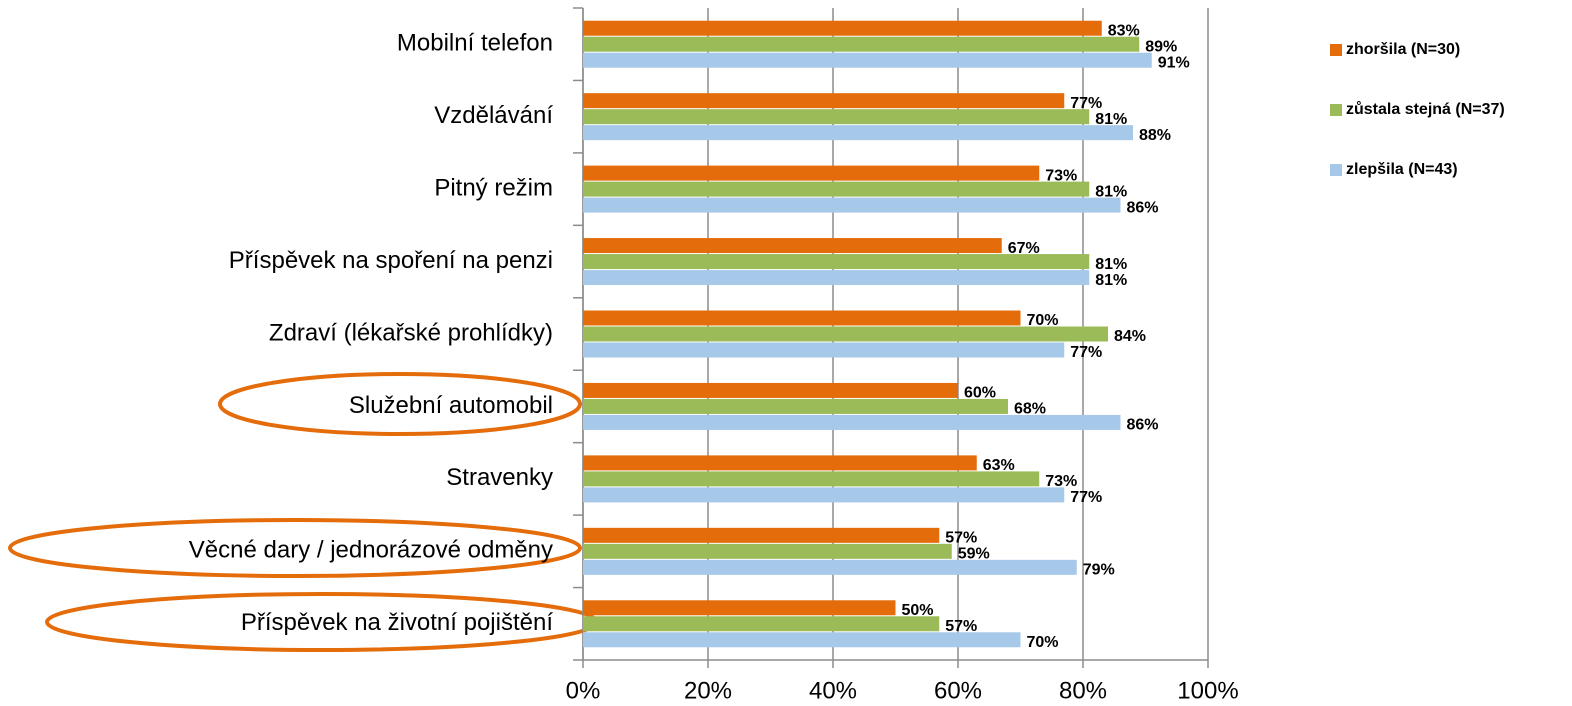  What do you see at coordinates (397, 622) in the screenshot?
I see `category-label: Příspěvek na životní pojištění` at bounding box center [397, 622].